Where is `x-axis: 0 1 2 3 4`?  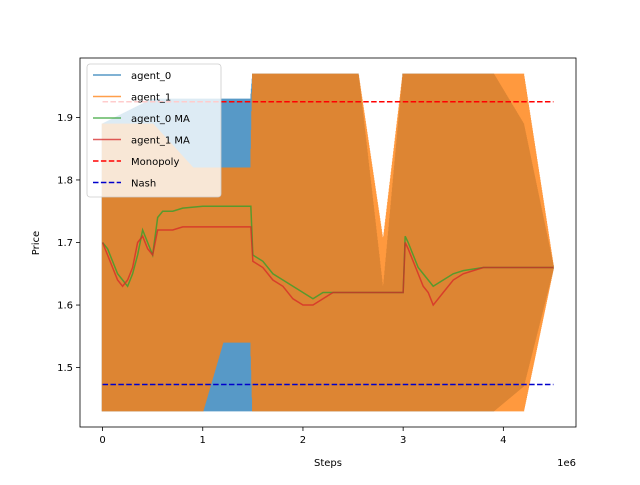
x-axis: 0 1 2 3 4 is located at coordinates (303, 436).